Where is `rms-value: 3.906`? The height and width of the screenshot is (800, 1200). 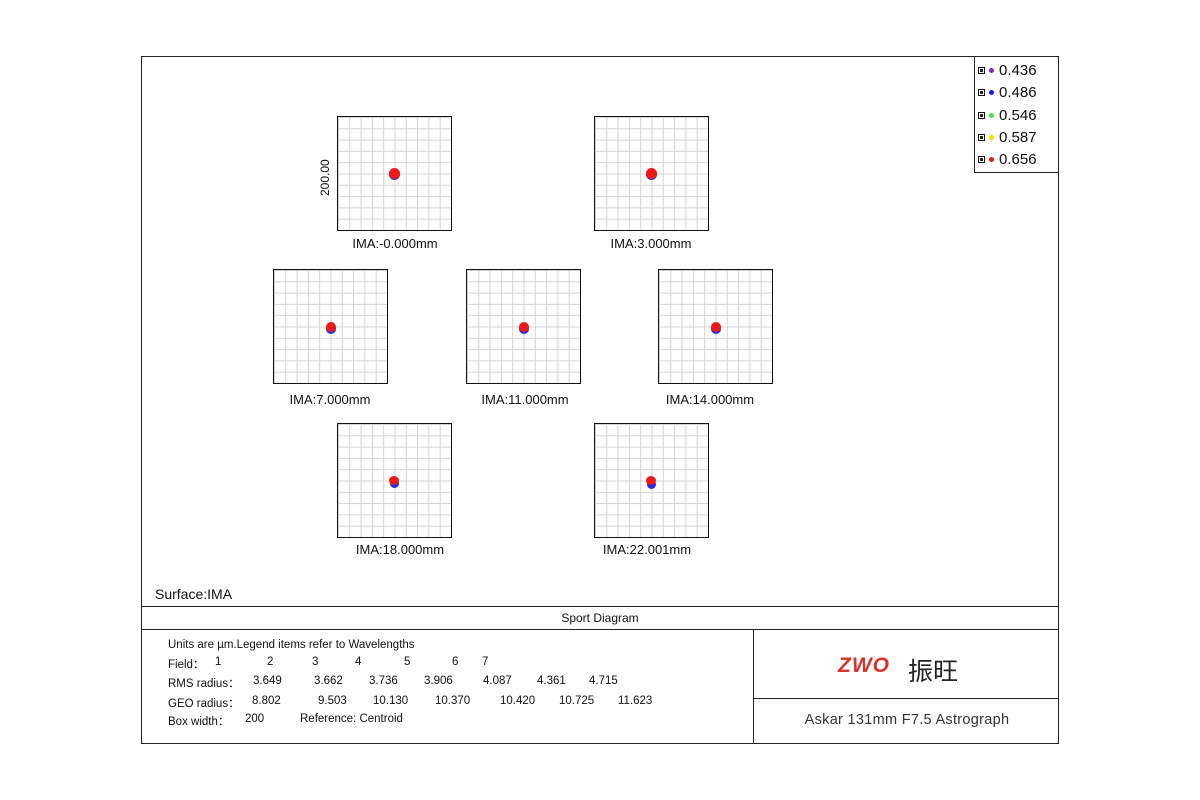
rms-value: 3.906 is located at coordinates (438, 681).